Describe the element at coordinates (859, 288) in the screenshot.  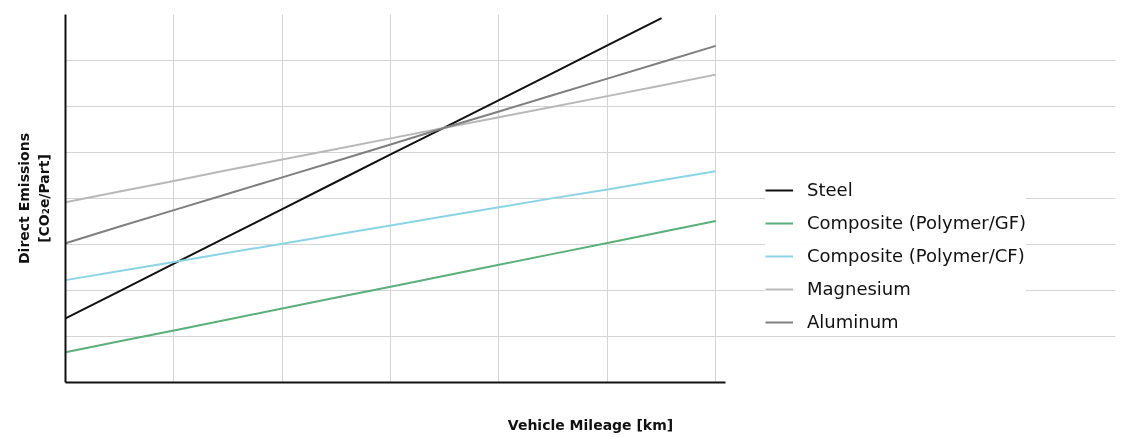
I see `legend-label: Magnesium` at that location.